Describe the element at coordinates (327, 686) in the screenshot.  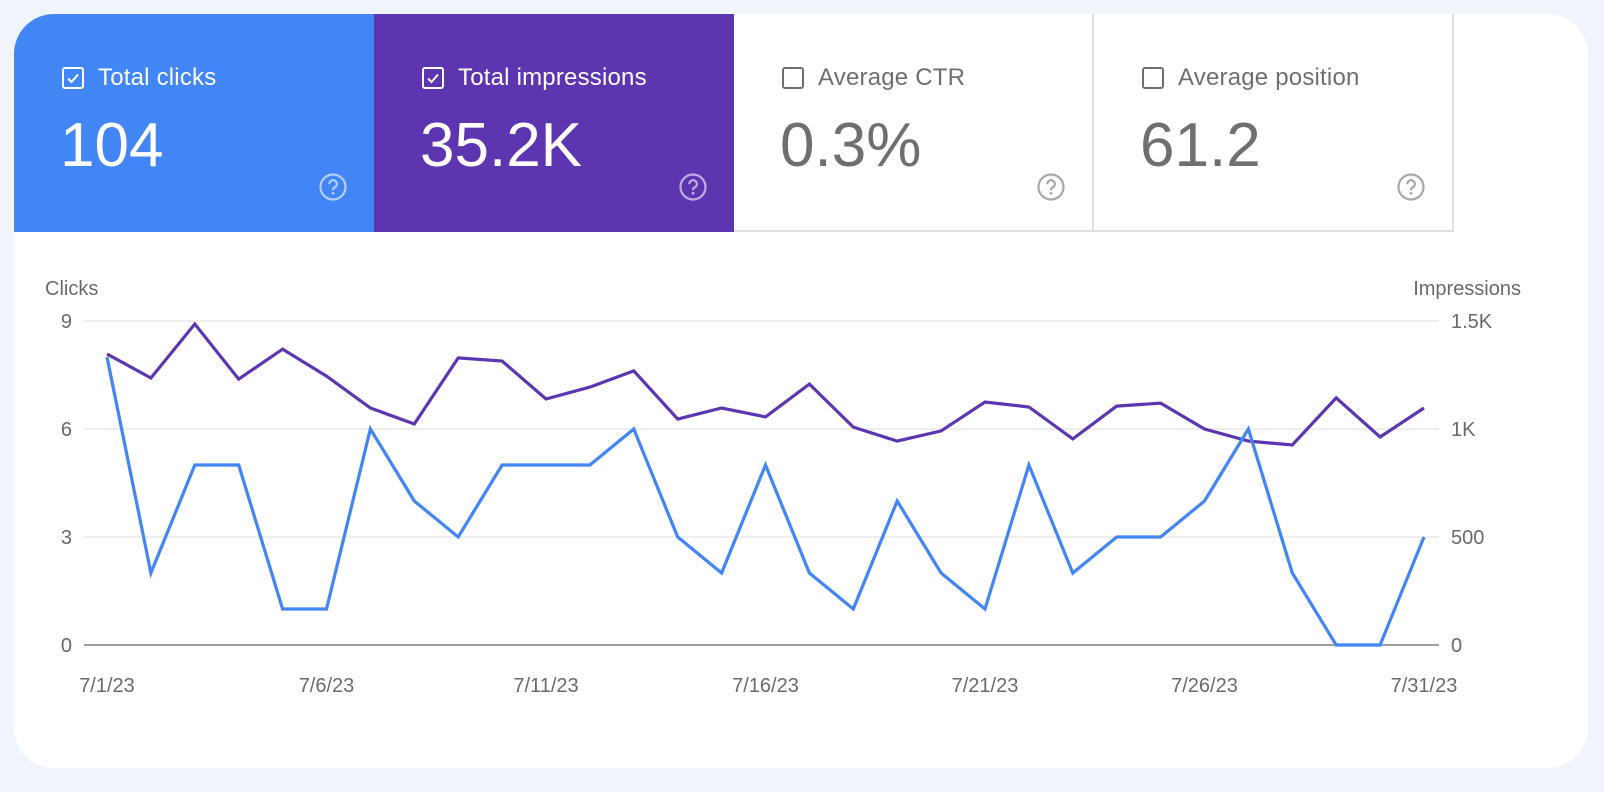
I see `x-axis-tick-label: 7/6/23` at that location.